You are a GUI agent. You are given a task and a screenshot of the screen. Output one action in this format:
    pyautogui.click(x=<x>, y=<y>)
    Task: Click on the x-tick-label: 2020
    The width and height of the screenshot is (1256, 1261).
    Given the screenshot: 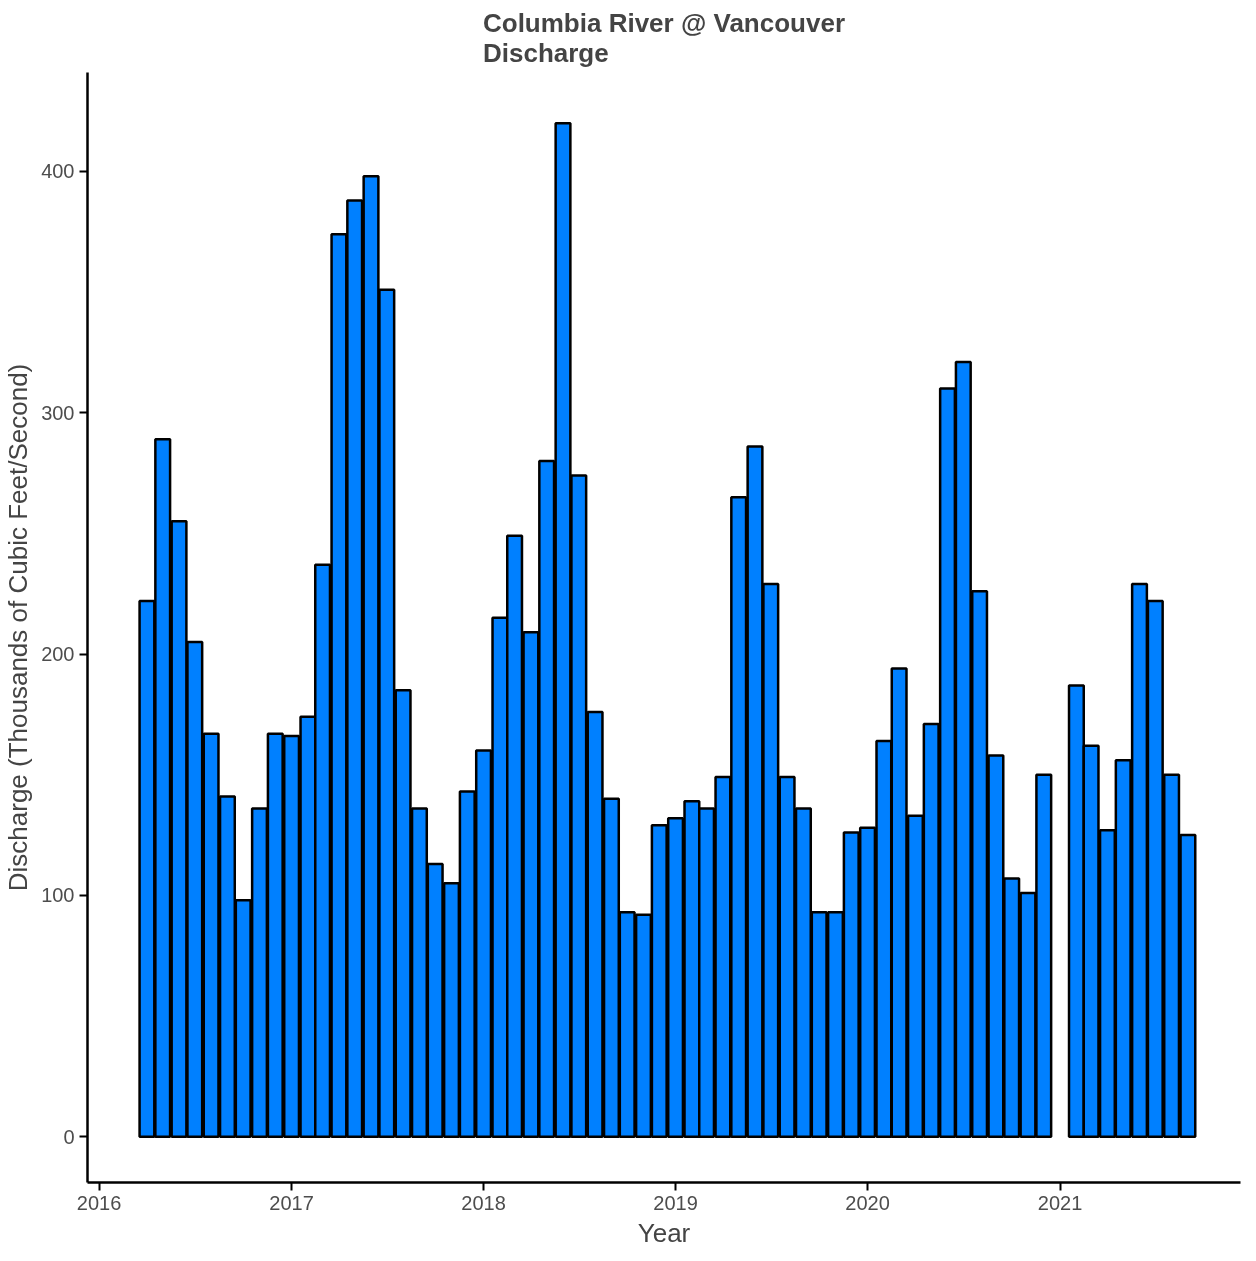 What is the action you would take?
    pyautogui.click(x=867, y=1202)
    